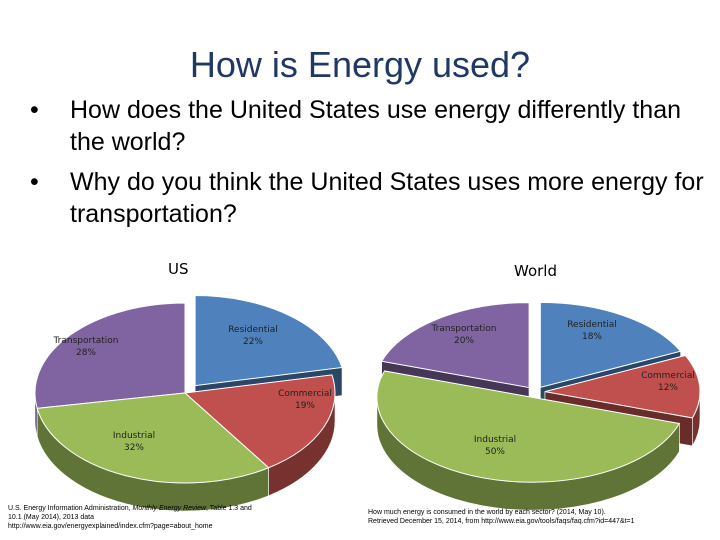 The image size is (720, 540). What do you see at coordinates (528, 426) in the screenshot?
I see `world-slice-industrial-top` at bounding box center [528, 426].